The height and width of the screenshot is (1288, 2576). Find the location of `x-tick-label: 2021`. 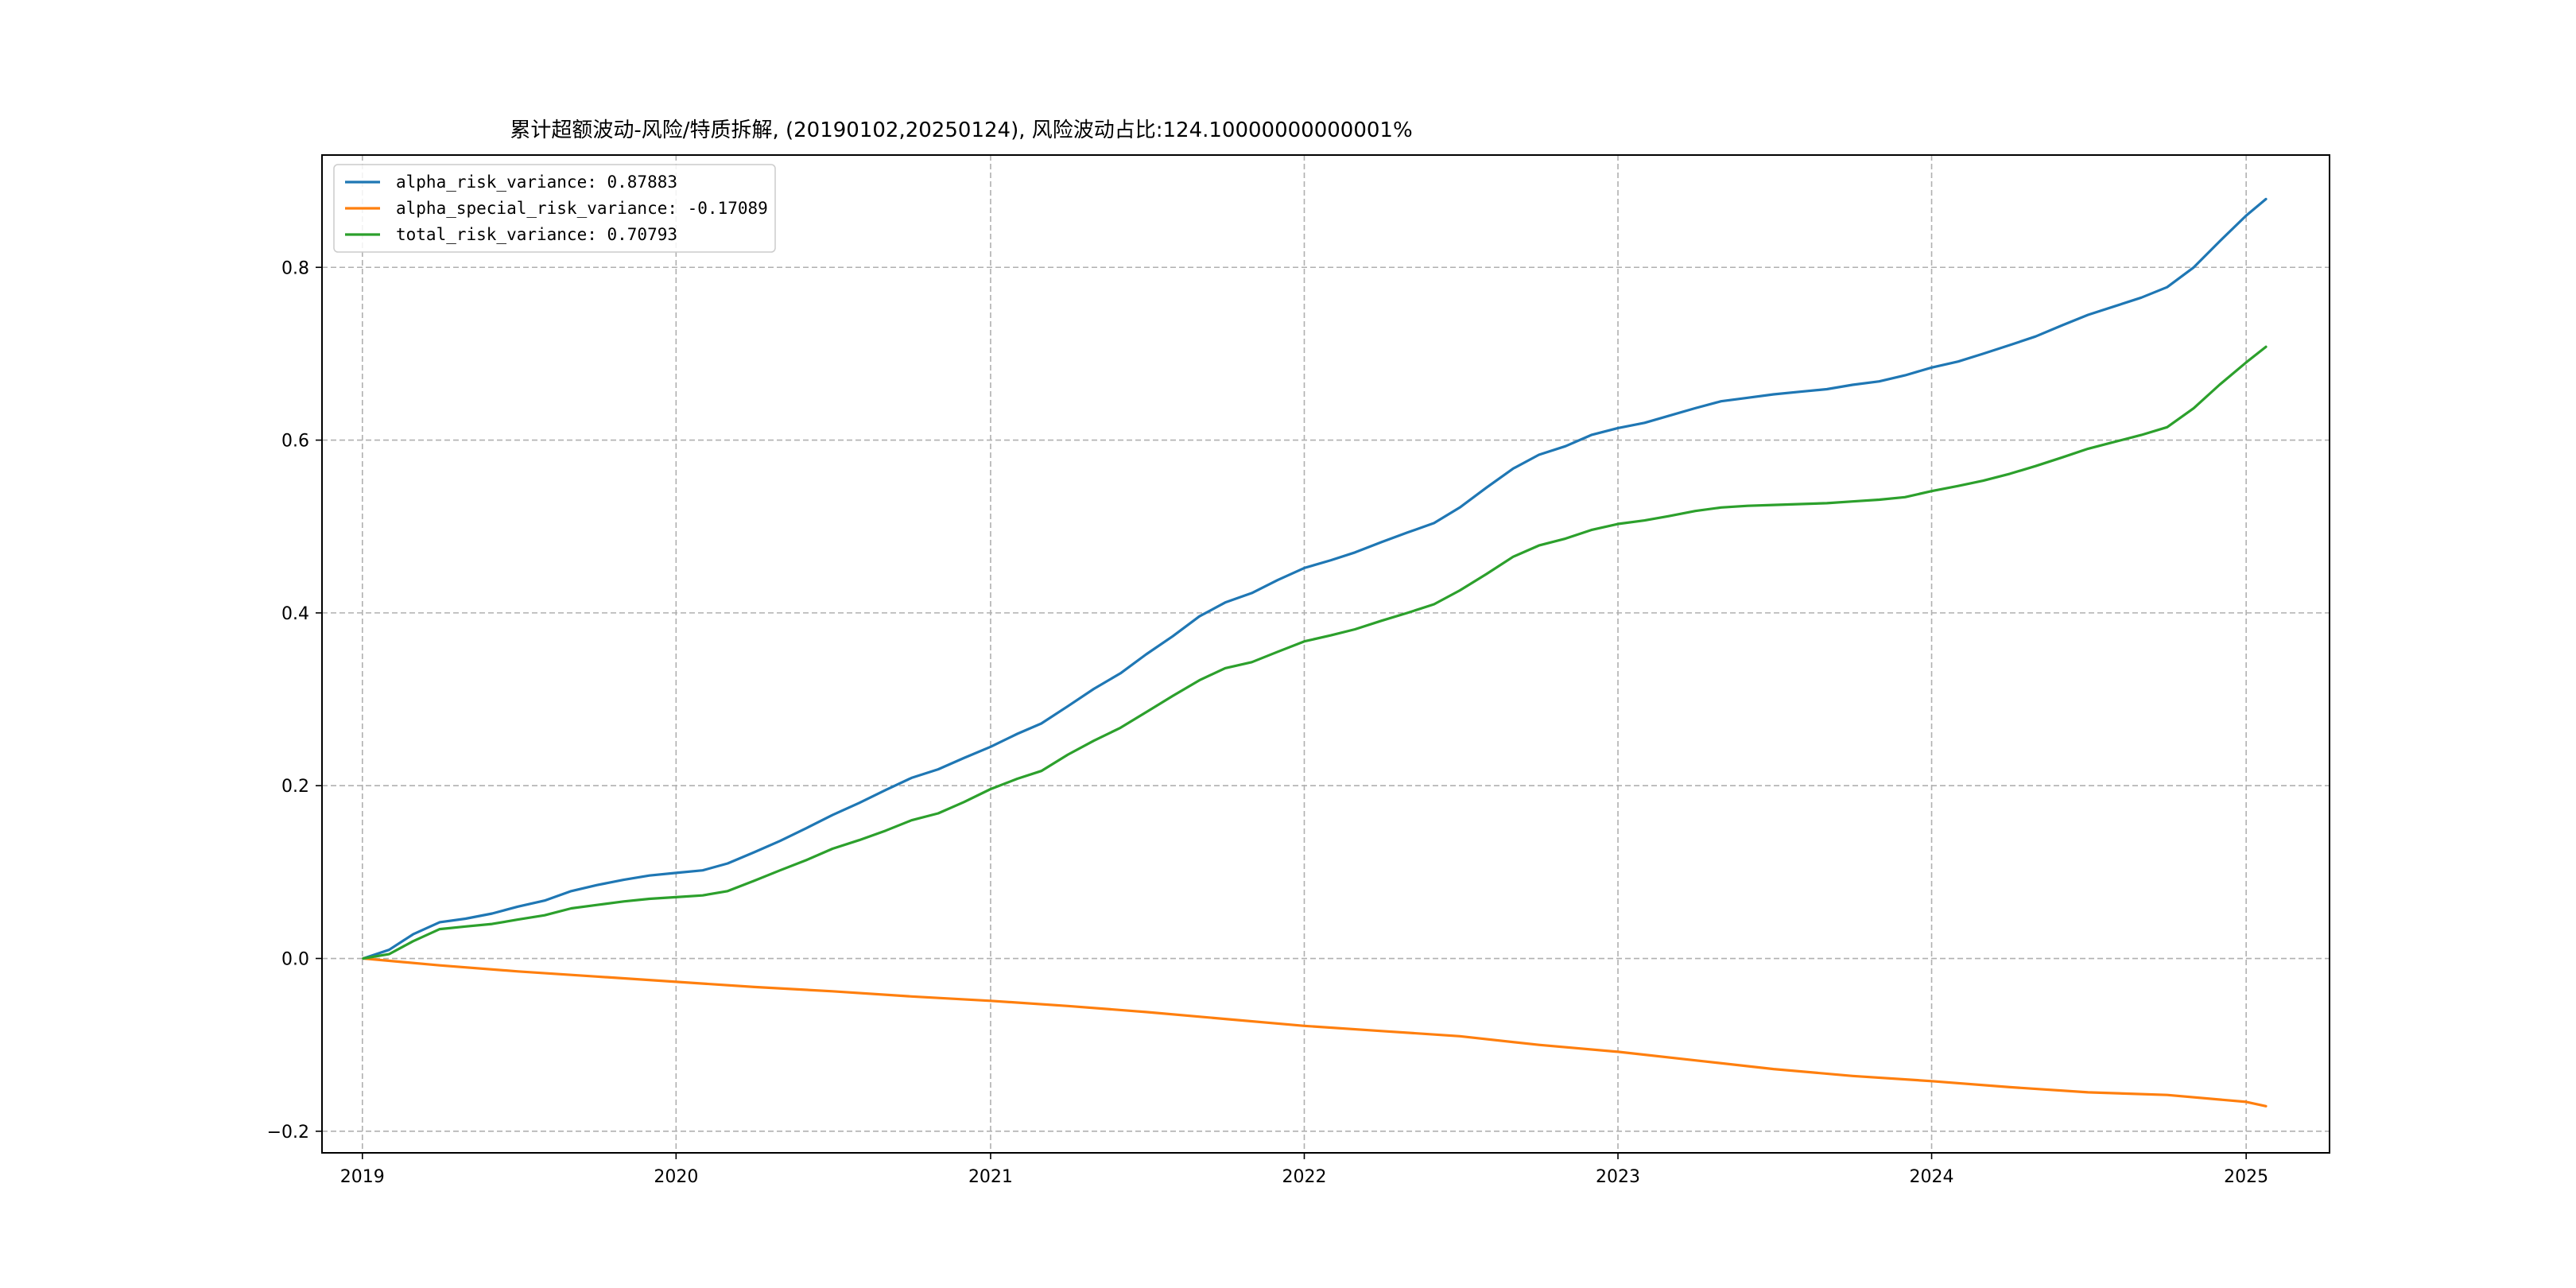

x-tick-label: 2021 is located at coordinates (991, 1177).